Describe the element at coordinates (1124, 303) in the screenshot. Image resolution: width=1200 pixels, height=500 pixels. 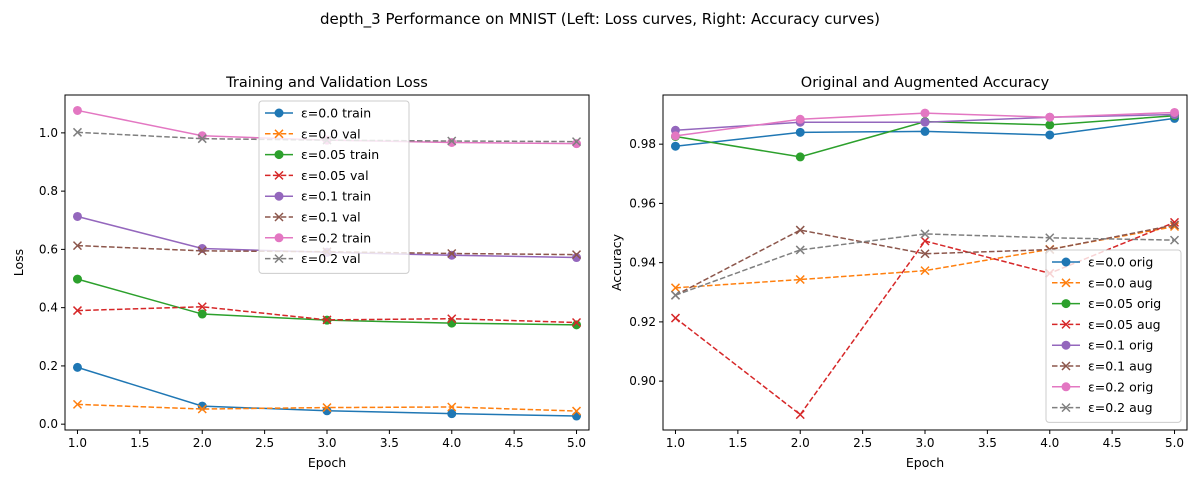
I see `legend-label: ε=0.05 orig` at that location.